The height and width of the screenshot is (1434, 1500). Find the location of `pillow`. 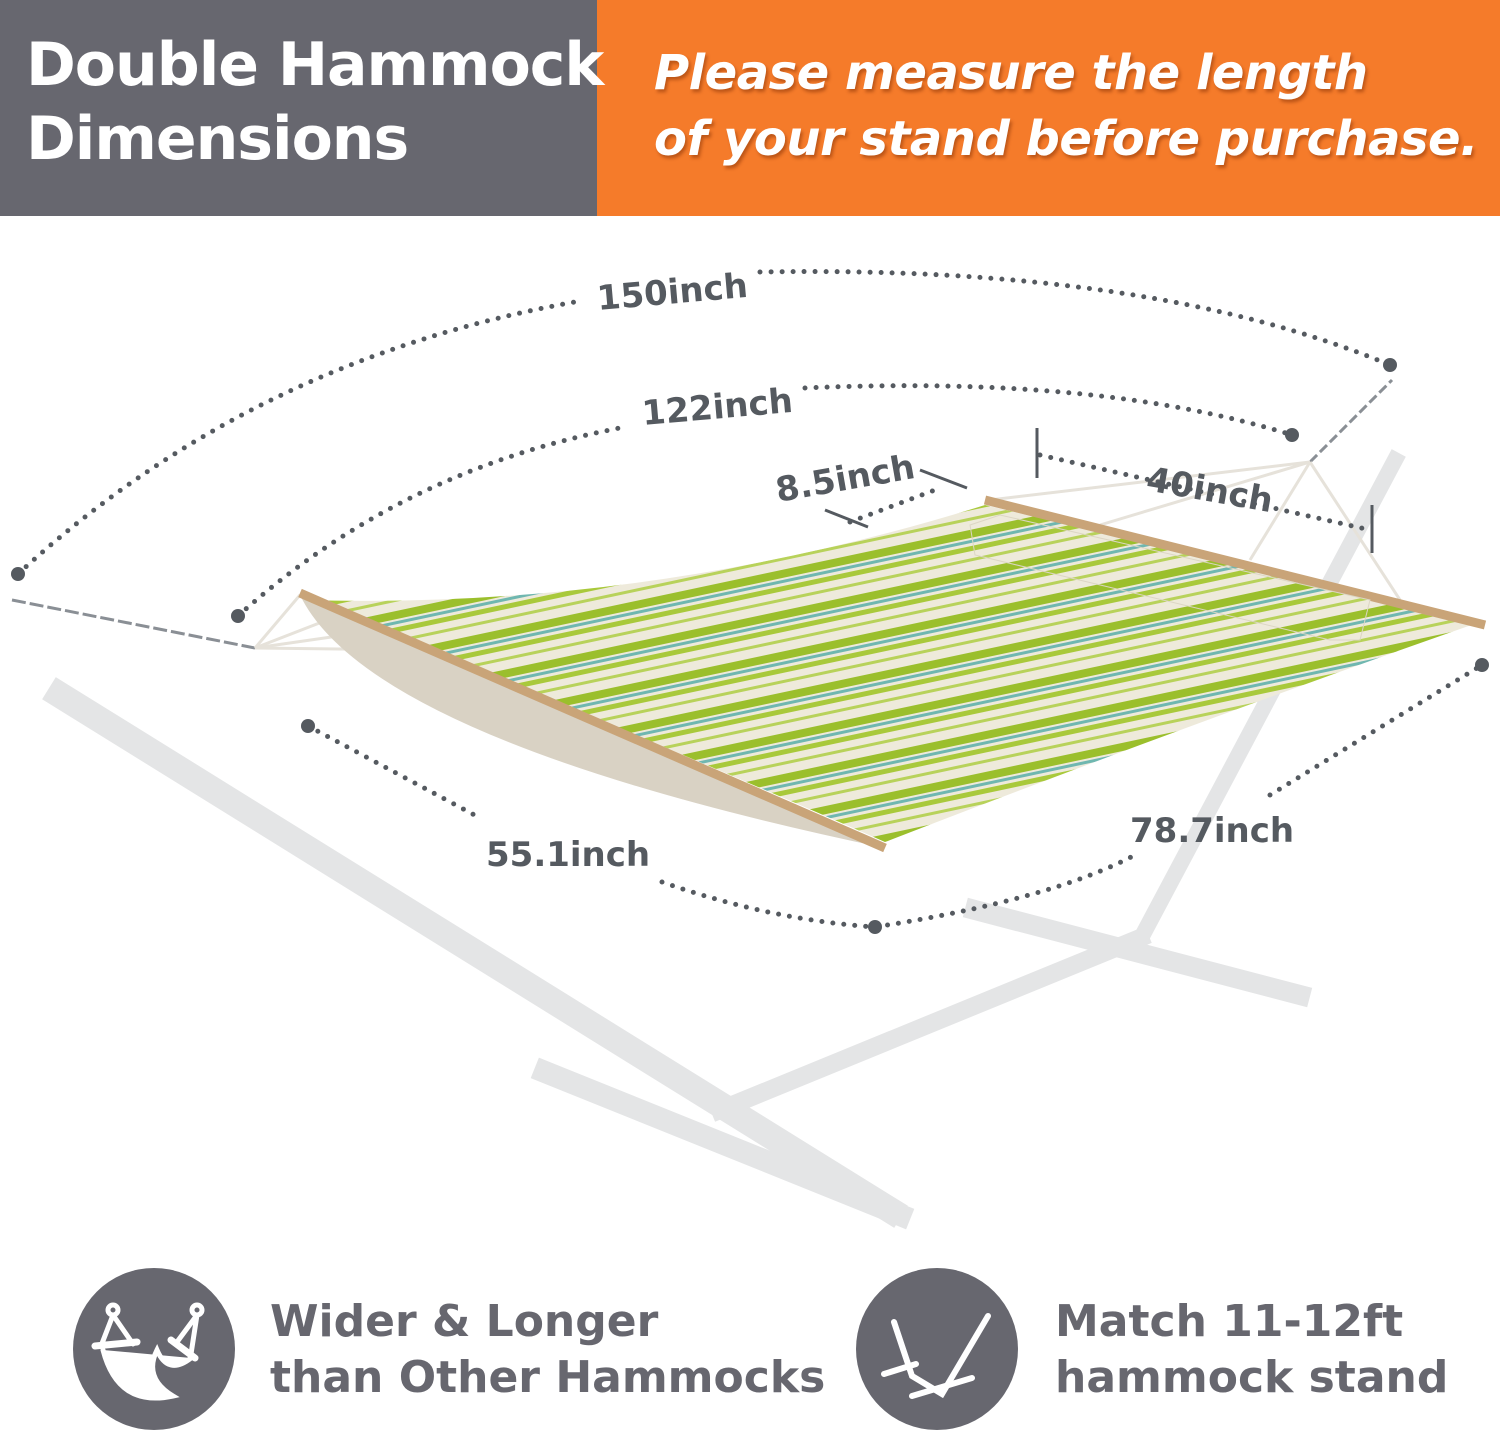

pillow is located at coordinates (1170, 577).